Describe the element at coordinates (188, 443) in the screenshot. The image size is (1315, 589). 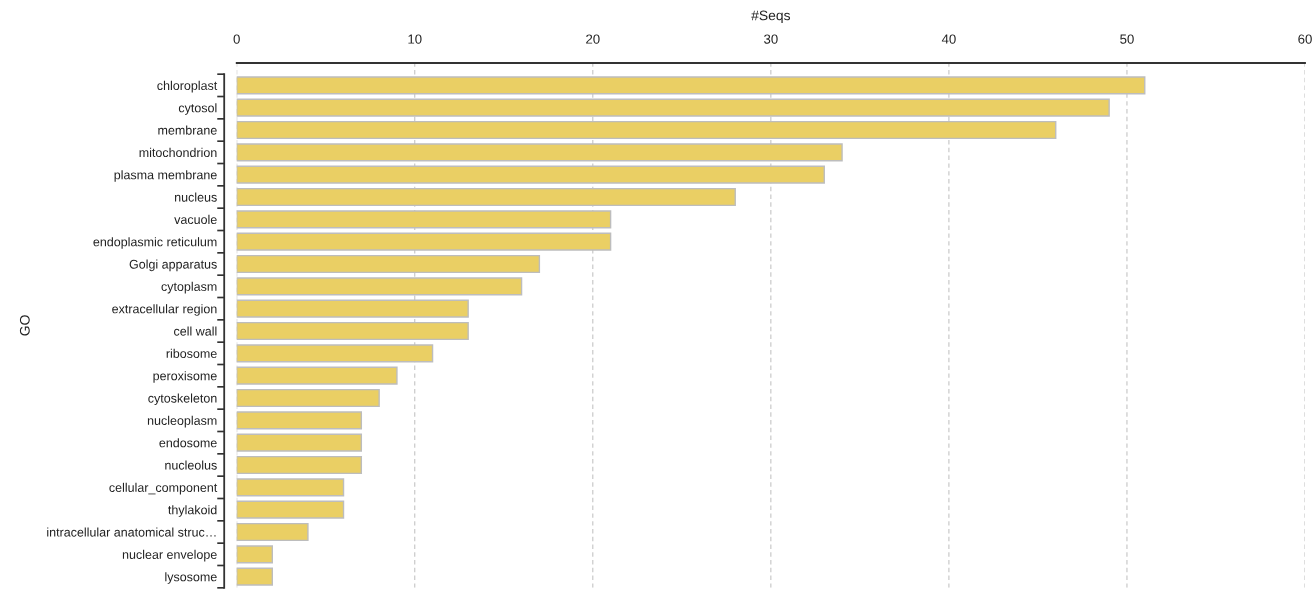
I see `y-tick-label: endosome` at that location.